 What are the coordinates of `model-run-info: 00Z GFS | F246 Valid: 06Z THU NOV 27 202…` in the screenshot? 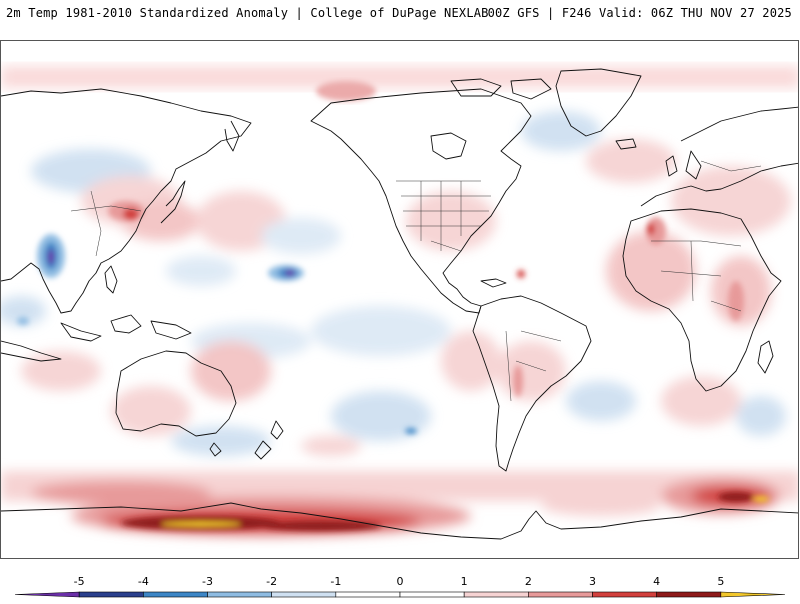 It's located at (639, 13).